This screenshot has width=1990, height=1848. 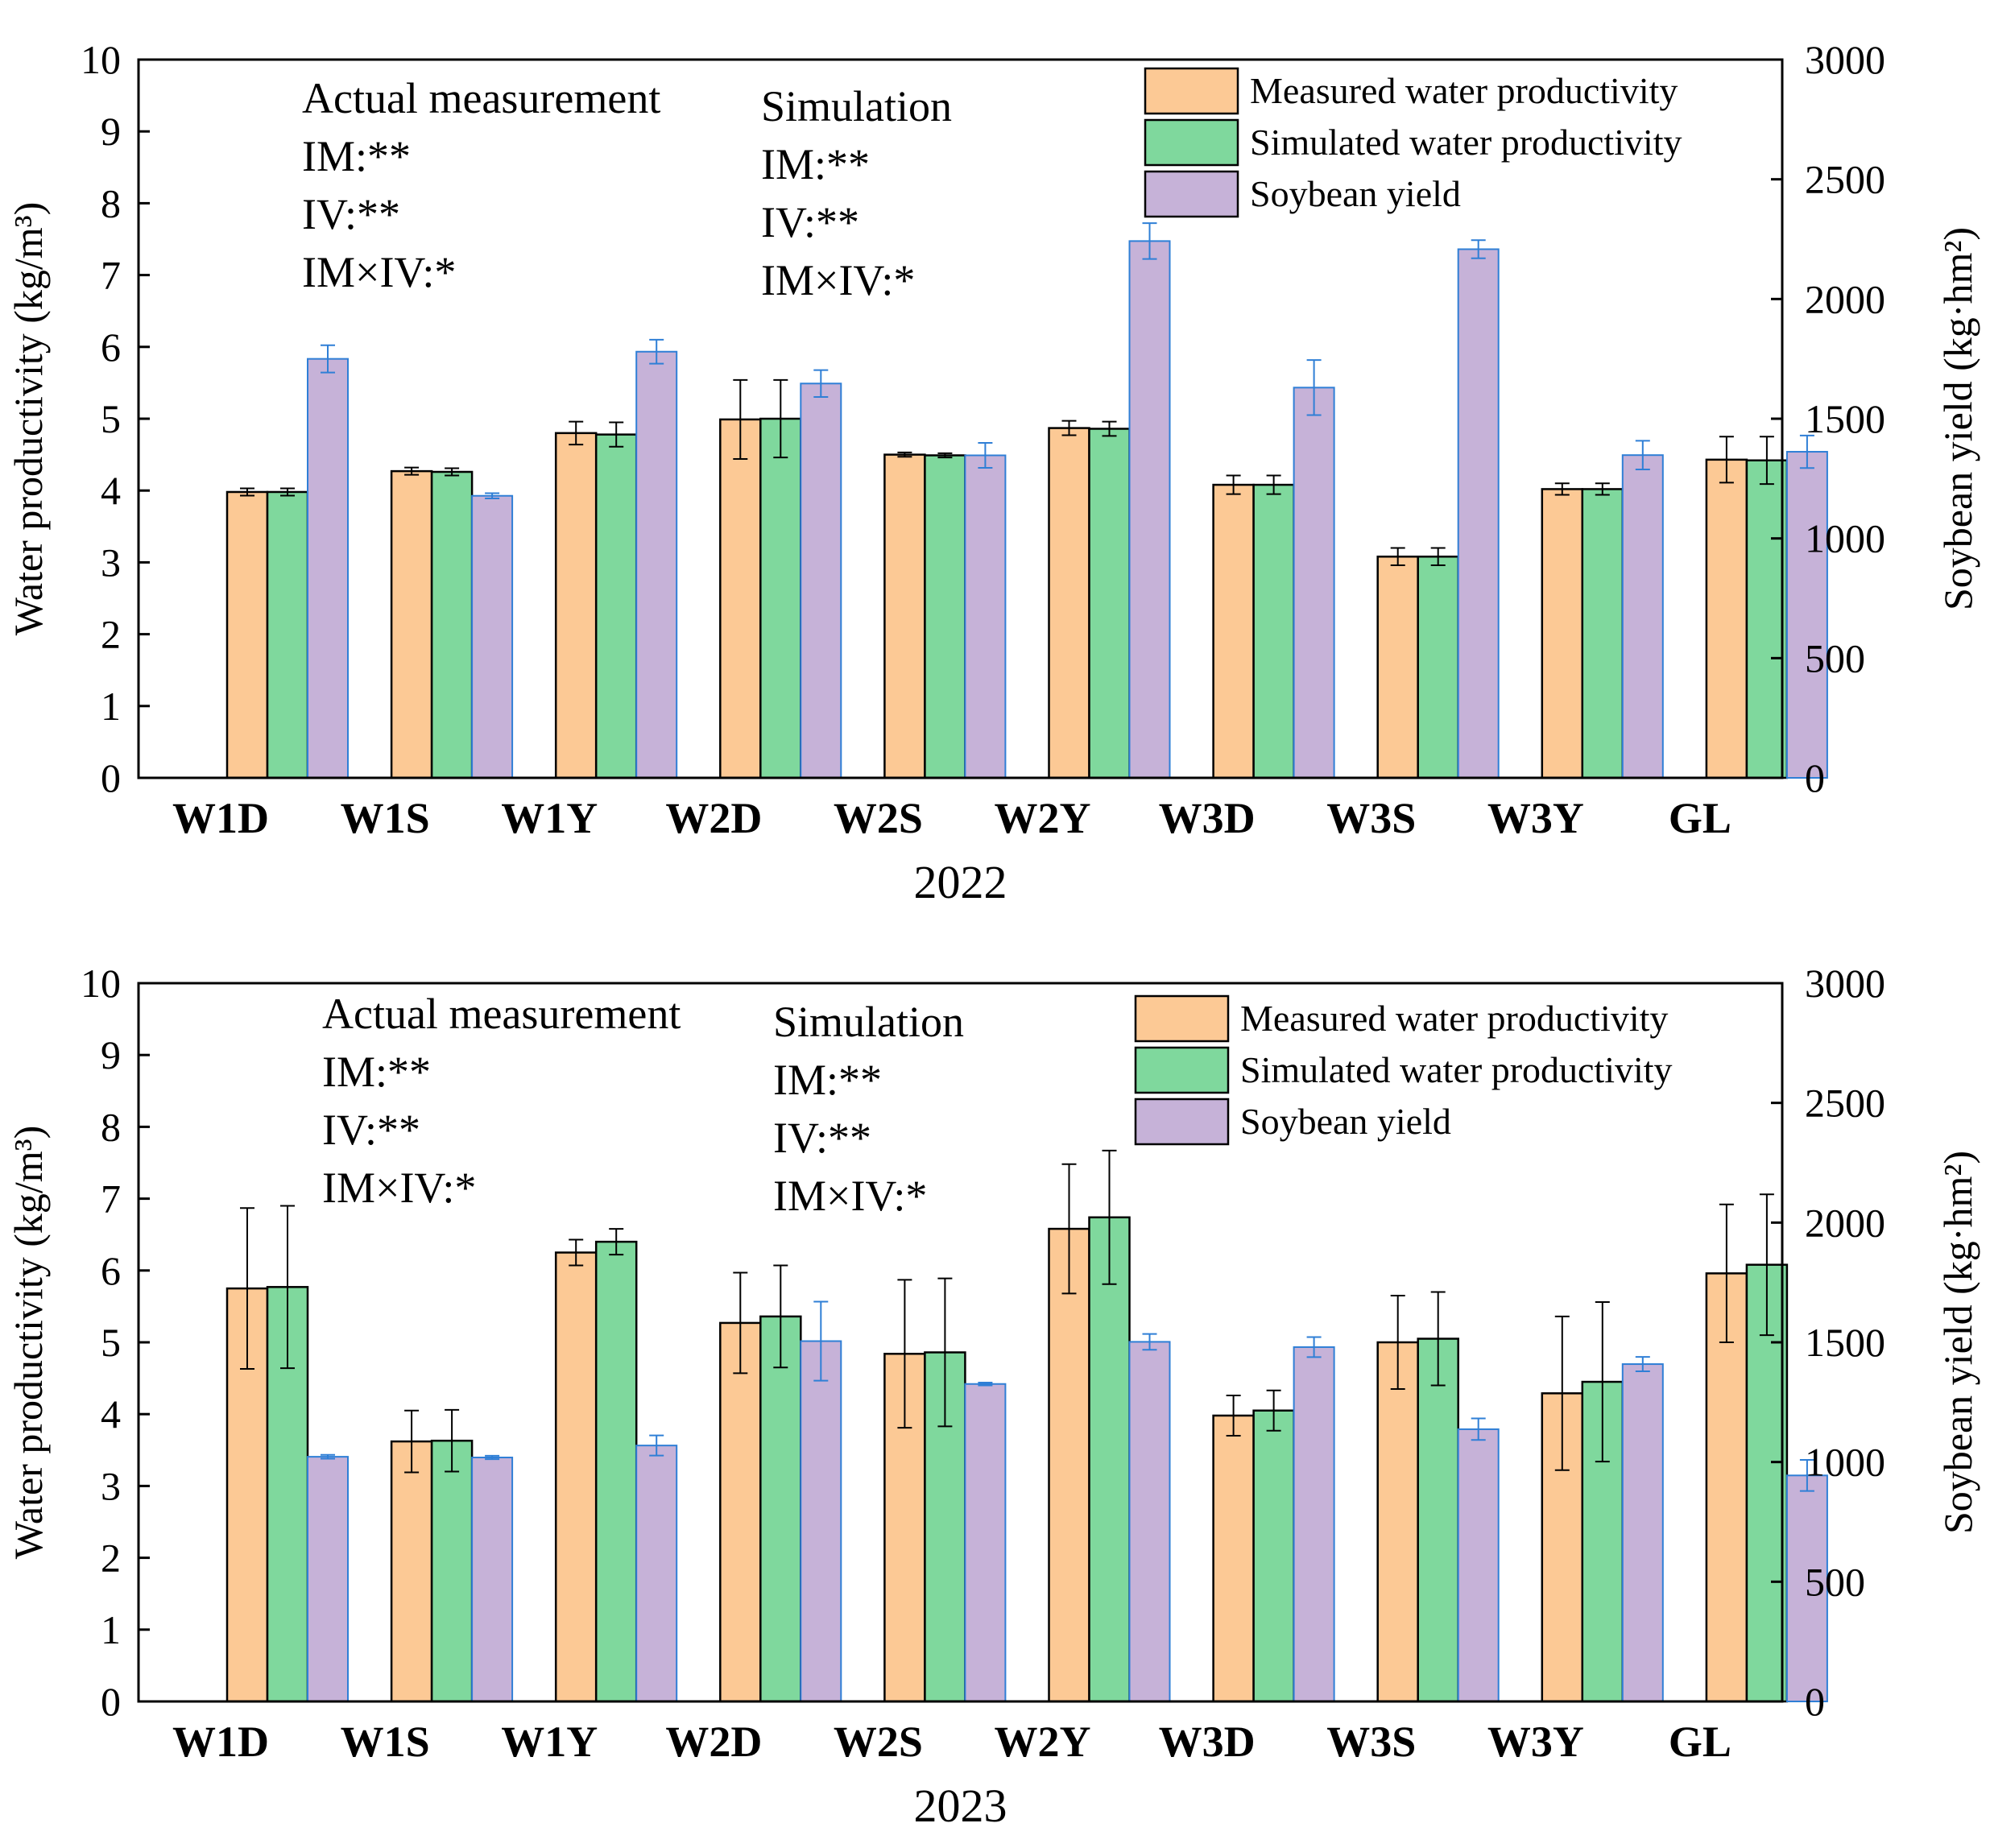 I want to click on bar-measured-water-productivity-w1s, so click(x=411, y=624).